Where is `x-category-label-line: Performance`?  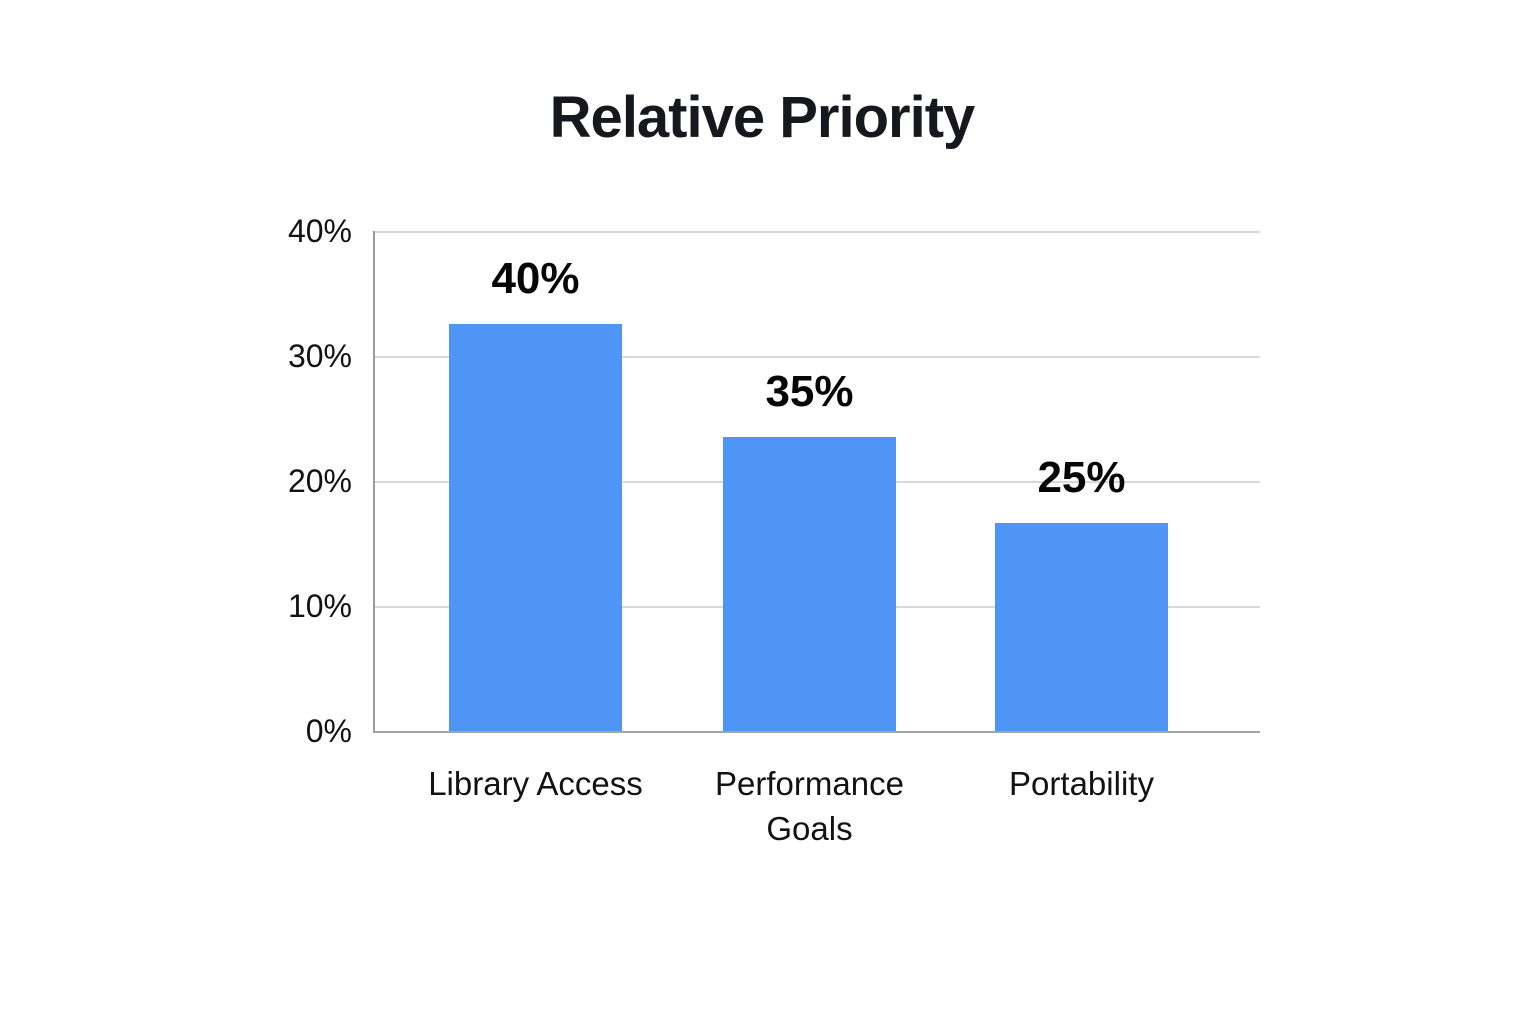
x-category-label-line: Performance is located at coordinates (809, 783).